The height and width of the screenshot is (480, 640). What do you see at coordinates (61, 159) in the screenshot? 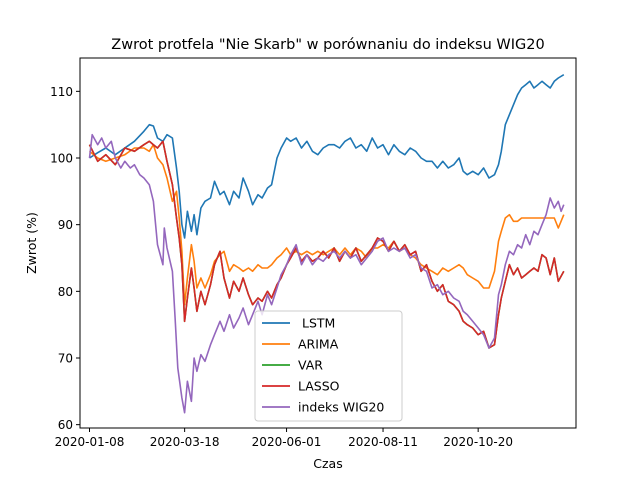
I see `y-tick-label: 100` at bounding box center [61, 159].